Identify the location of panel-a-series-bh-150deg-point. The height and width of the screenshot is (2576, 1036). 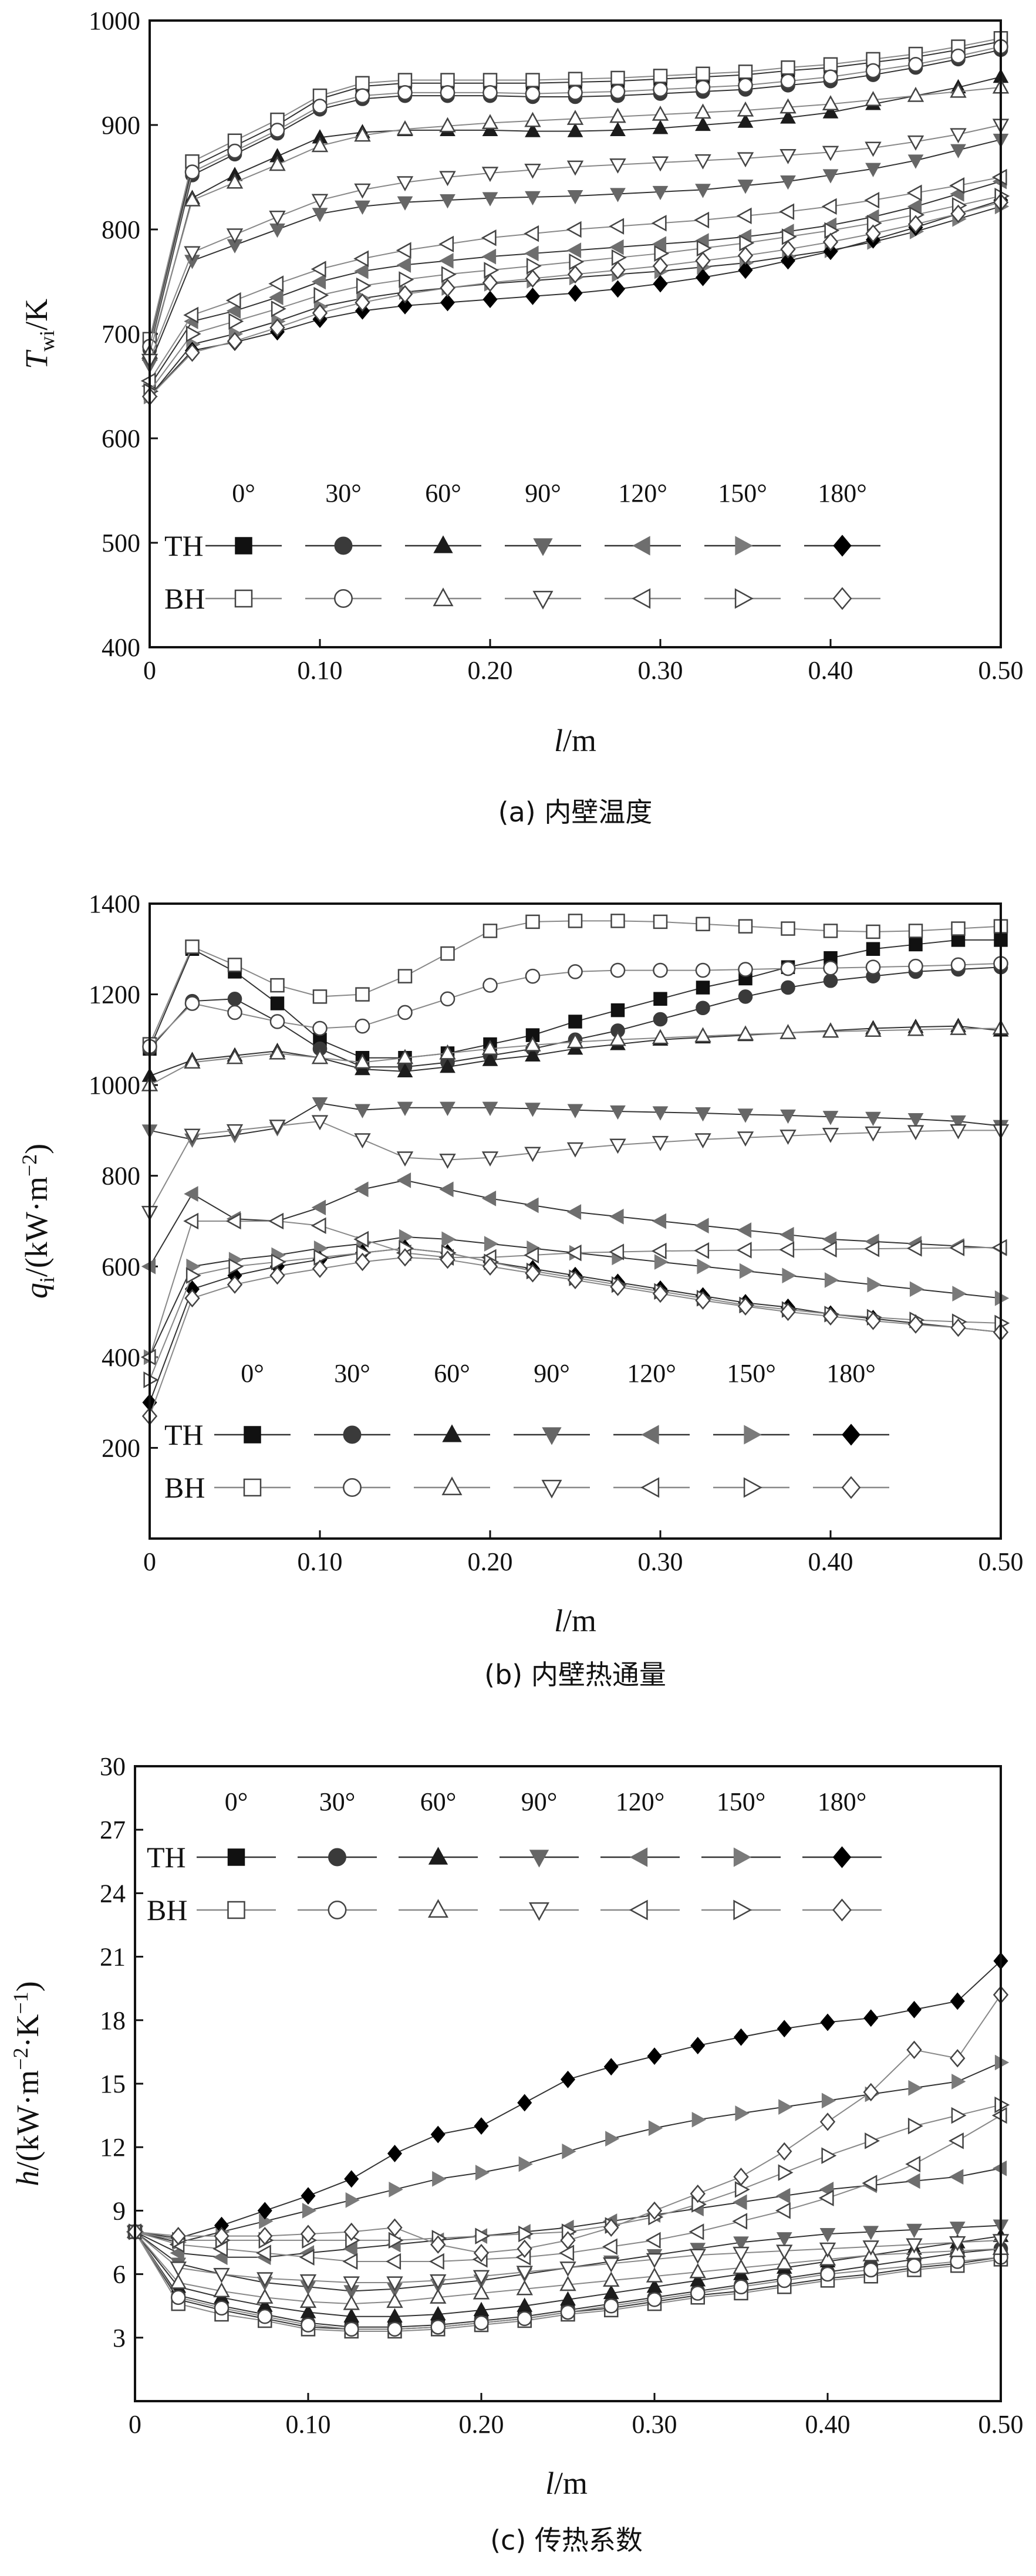
(492, 270).